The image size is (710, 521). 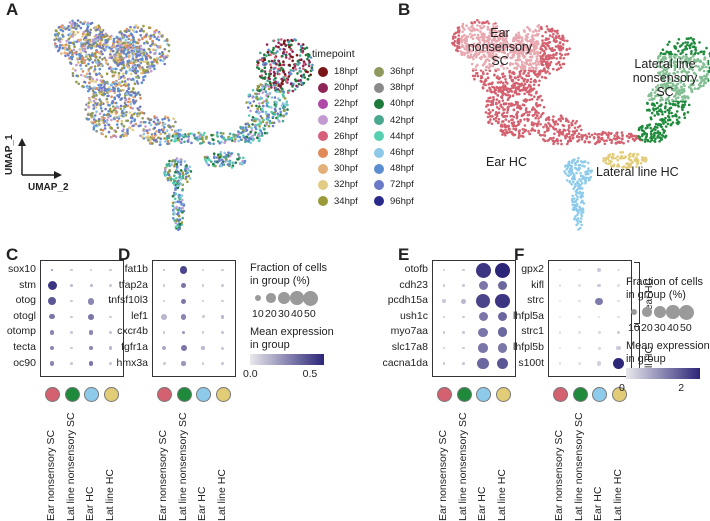 What do you see at coordinates (222, 495) in the screenshot?
I see `category-label: Lat line HC` at bounding box center [222, 495].